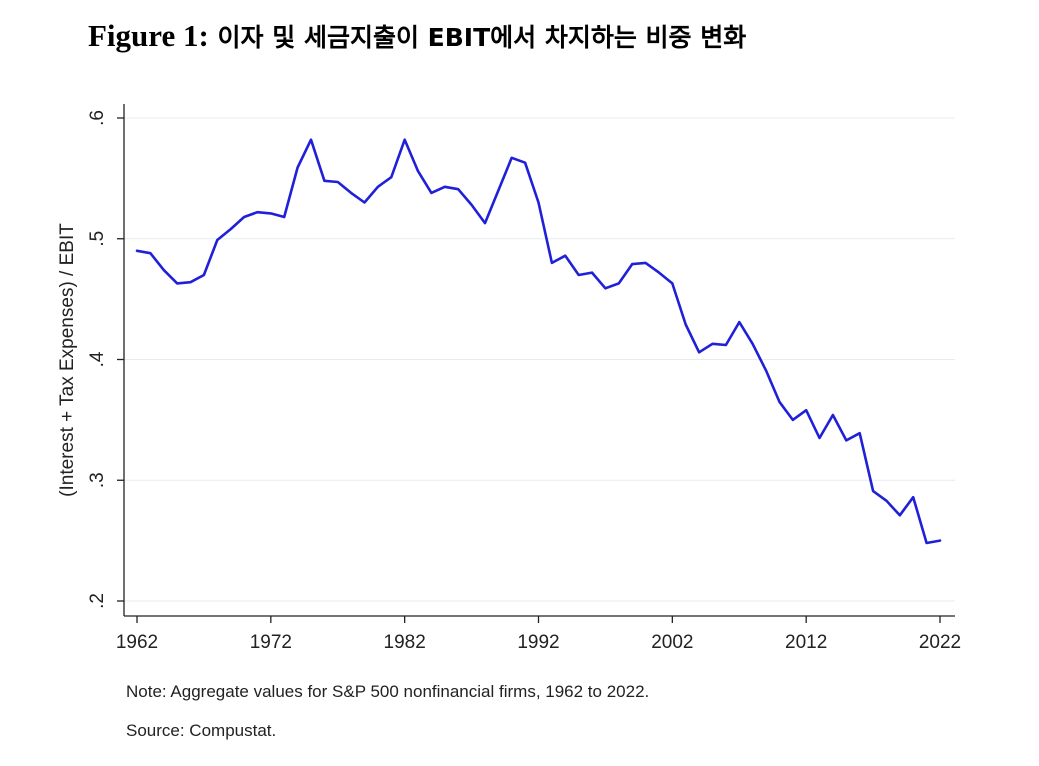 The image size is (1039, 766). Describe the element at coordinates (806, 642) in the screenshot. I see `x-tick-label: 2012` at that location.